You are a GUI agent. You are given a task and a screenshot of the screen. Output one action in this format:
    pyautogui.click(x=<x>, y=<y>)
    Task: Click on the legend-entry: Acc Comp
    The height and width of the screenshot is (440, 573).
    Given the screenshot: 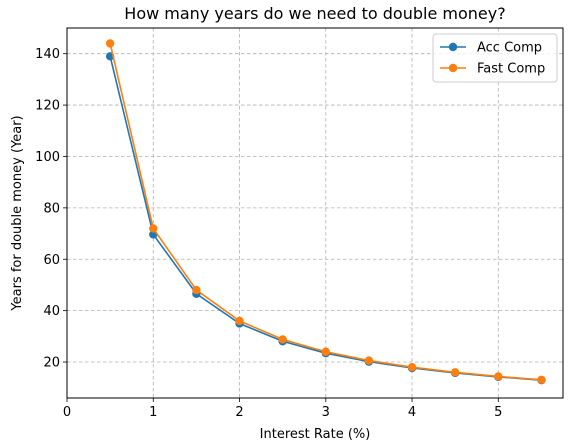 What is the action you would take?
    pyautogui.click(x=491, y=48)
    